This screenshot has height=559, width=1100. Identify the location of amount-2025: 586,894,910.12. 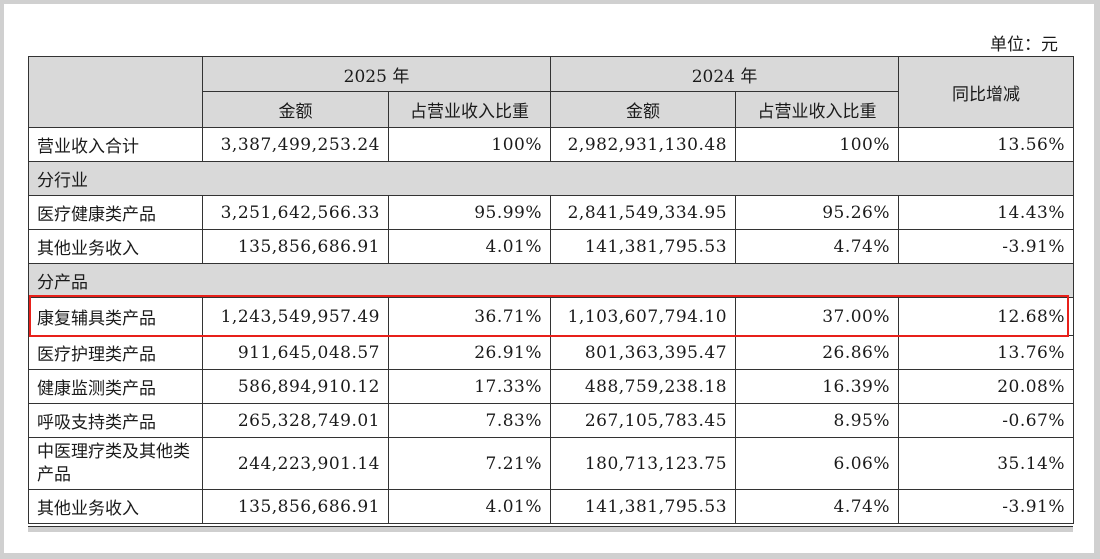
(295, 386).